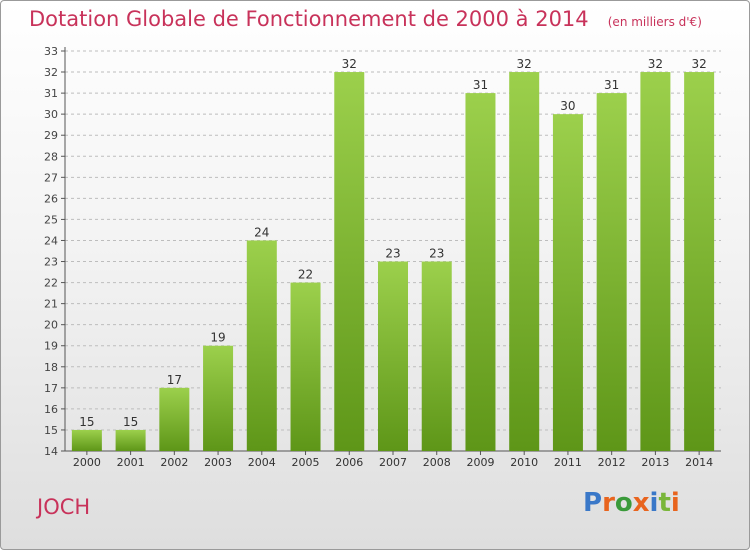  I want to click on y-tick-label: 14, so click(51, 451).